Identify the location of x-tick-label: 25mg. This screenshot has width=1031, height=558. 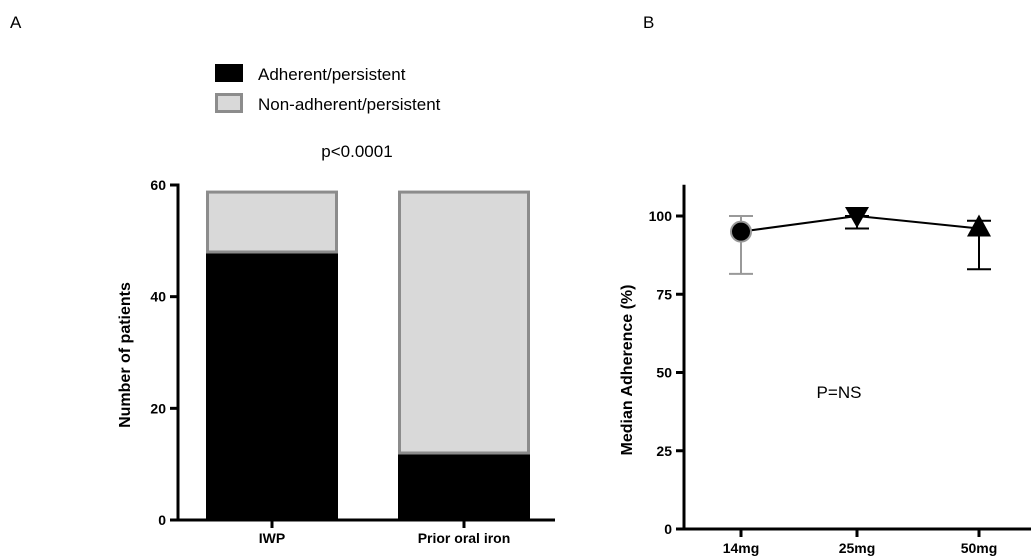
(857, 548).